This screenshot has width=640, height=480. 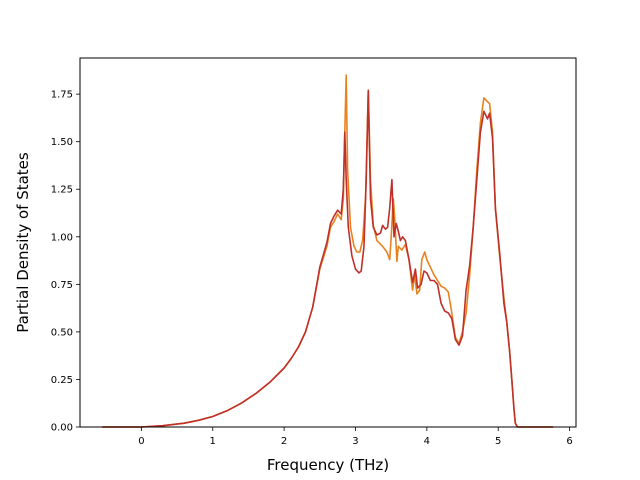 I want to click on y-tick-label: 0.25, so click(x=62, y=380).